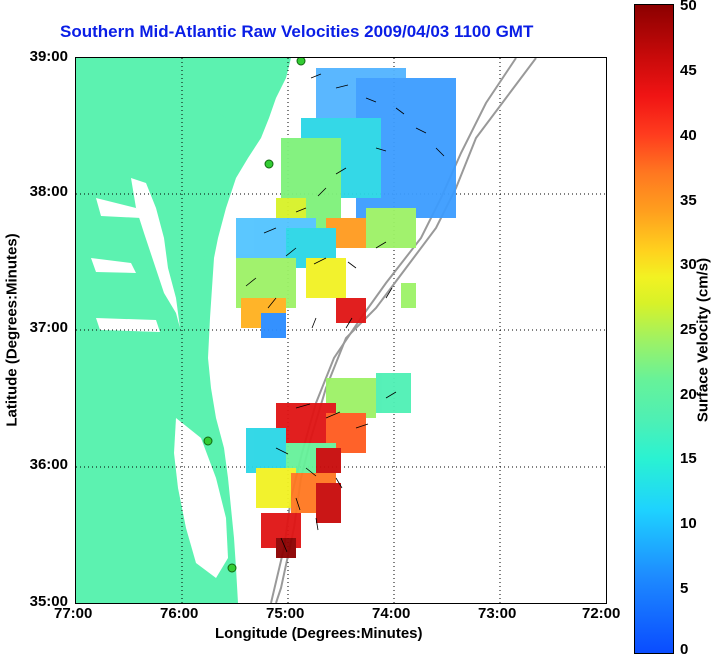  I want to click on colorbar-tick: 20, so click(688, 394).